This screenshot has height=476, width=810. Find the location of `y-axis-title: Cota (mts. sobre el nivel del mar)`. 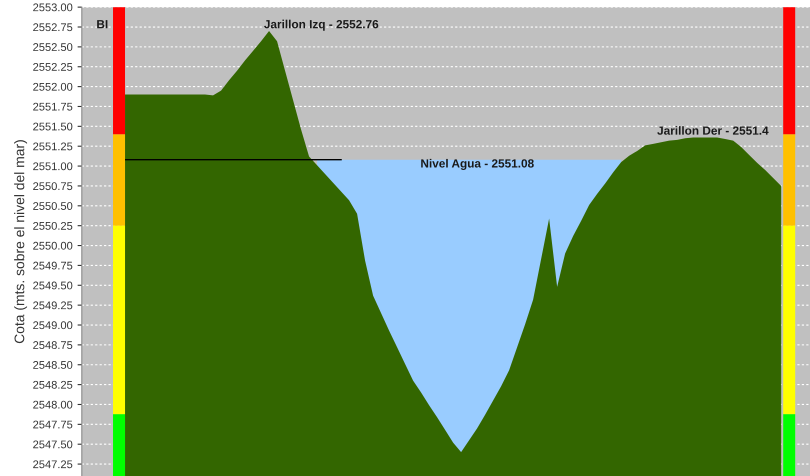

y-axis-title: Cota (mts. sobre el nivel del mar) is located at coordinates (21, 242).